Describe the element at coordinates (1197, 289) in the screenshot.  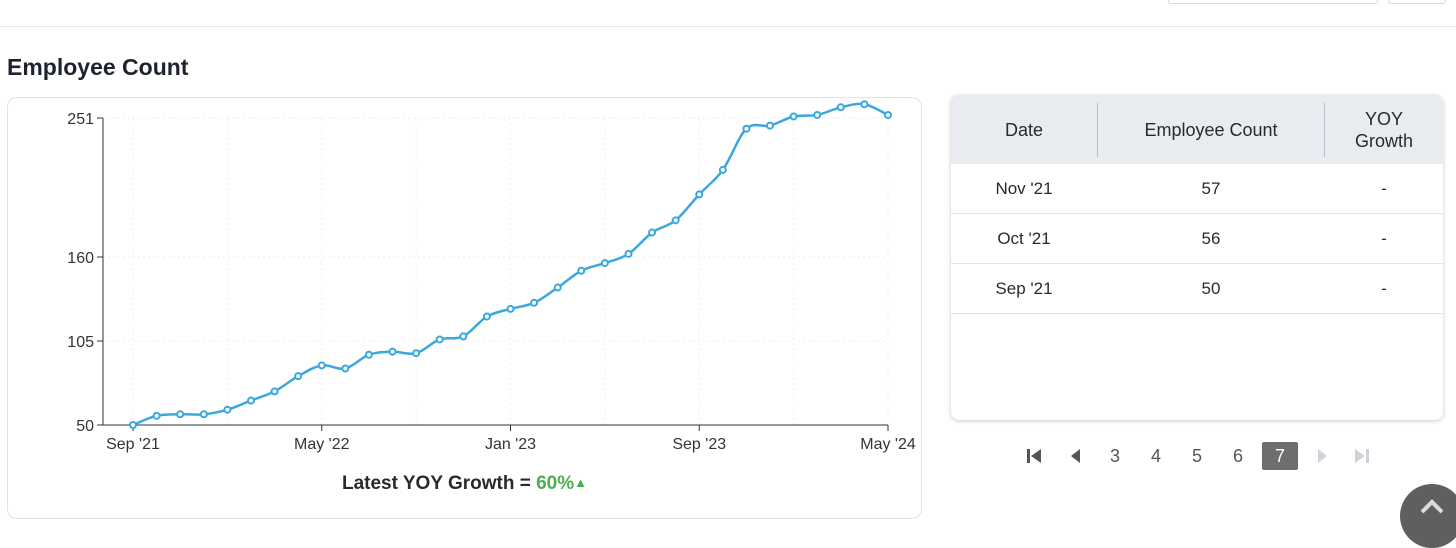
I see `table-row: Sep '21 50 -` at that location.